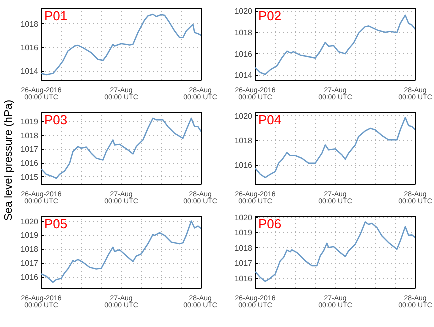 Image resolution: width=434 pixels, height=327 pixels. Describe the element at coordinates (56, 16) in the screenshot. I see `chart-title: P01` at that location.